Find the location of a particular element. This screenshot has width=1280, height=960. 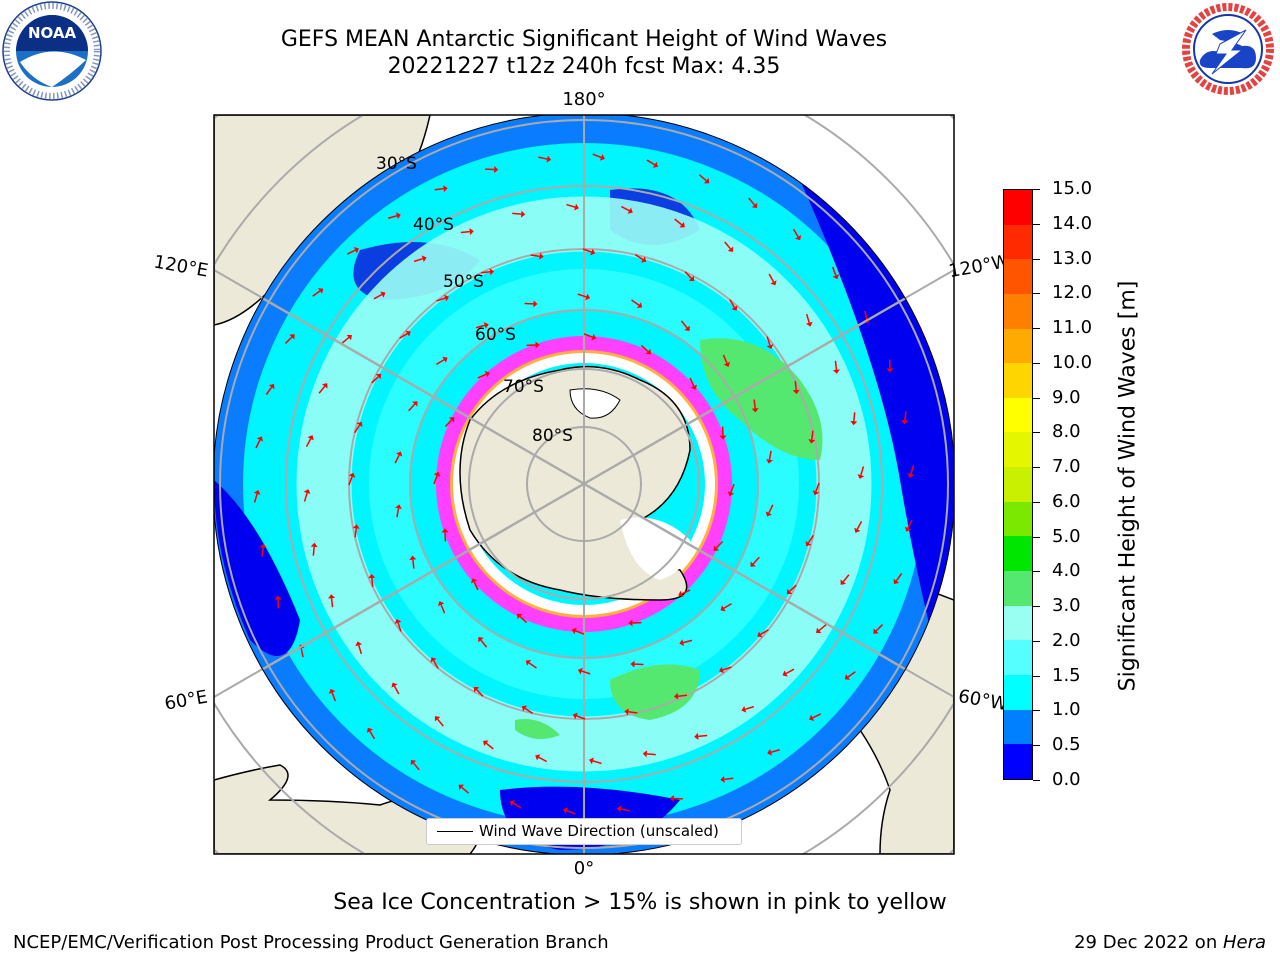

lat-label-50s: 50°S is located at coordinates (463, 282).